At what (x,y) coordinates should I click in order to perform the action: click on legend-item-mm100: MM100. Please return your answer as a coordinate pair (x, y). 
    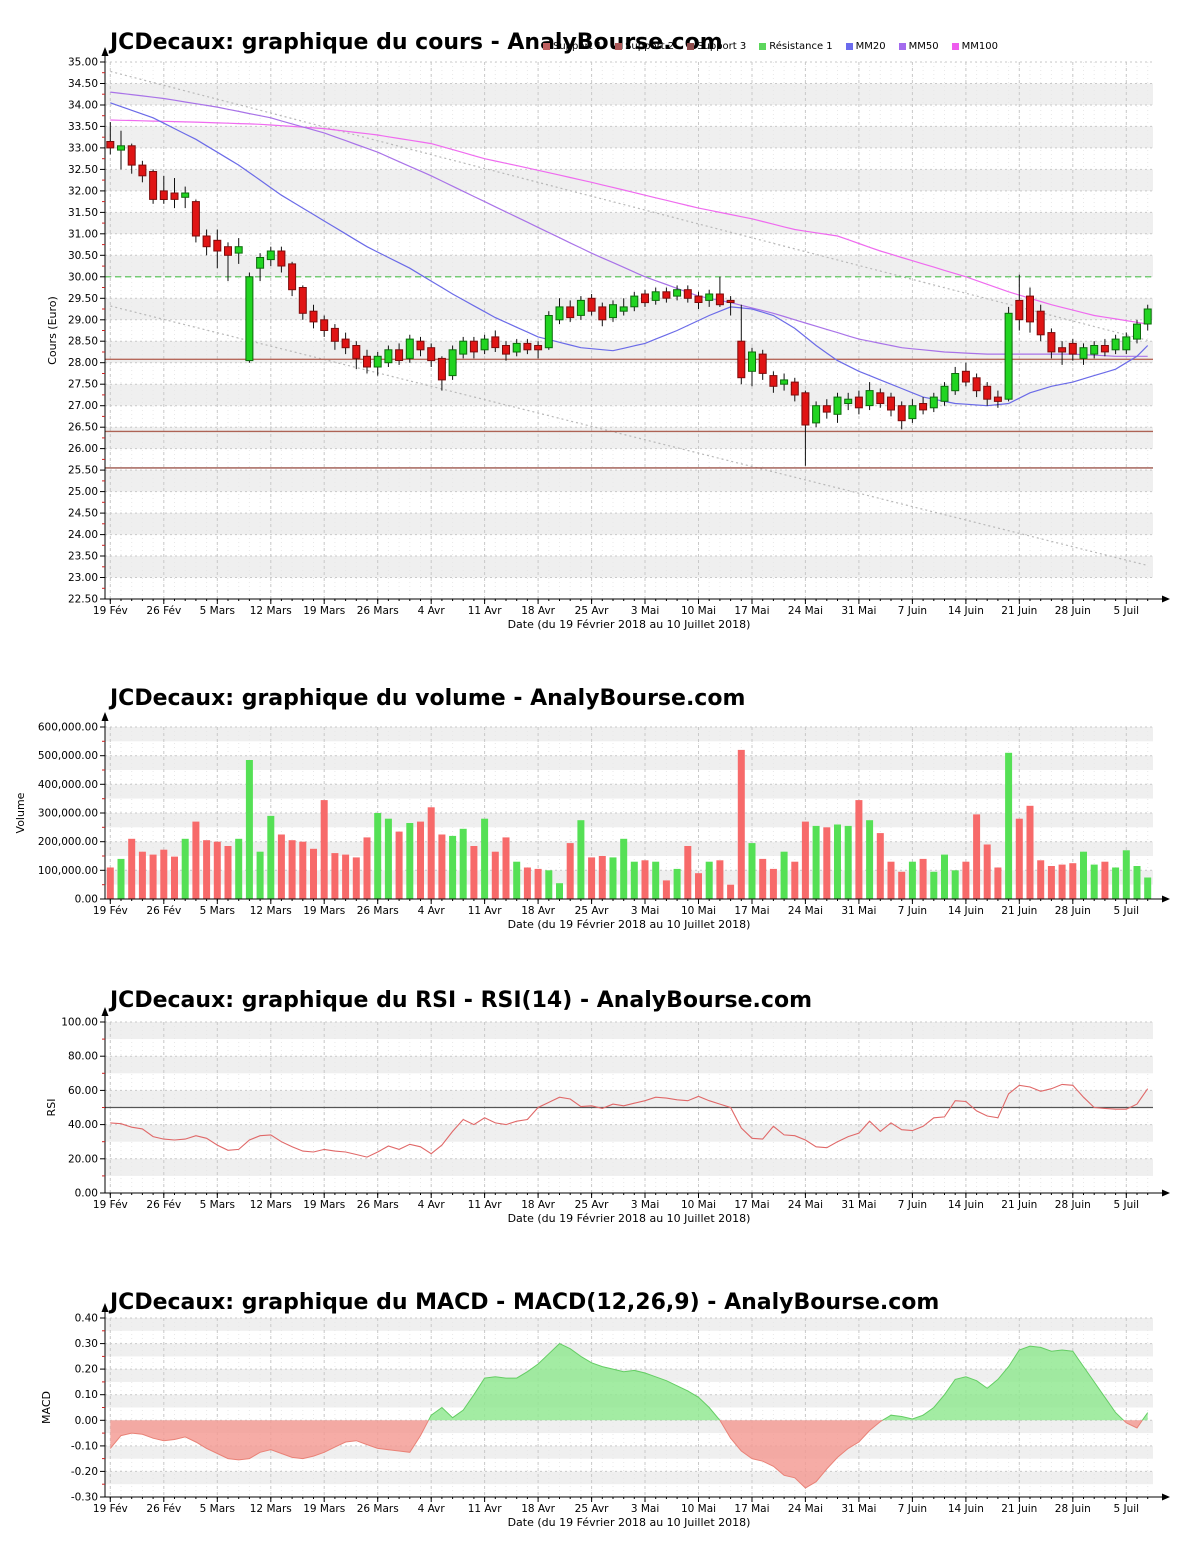
    Looking at the image, I should click on (974, 46).